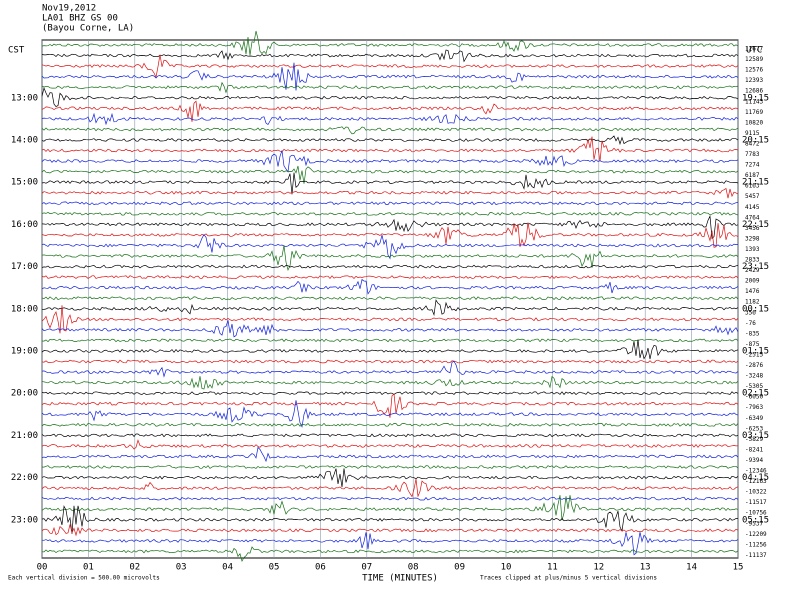  What do you see at coordinates (752, 270) in the screenshot?
I see `trace-offset: 2429` at bounding box center [752, 270].